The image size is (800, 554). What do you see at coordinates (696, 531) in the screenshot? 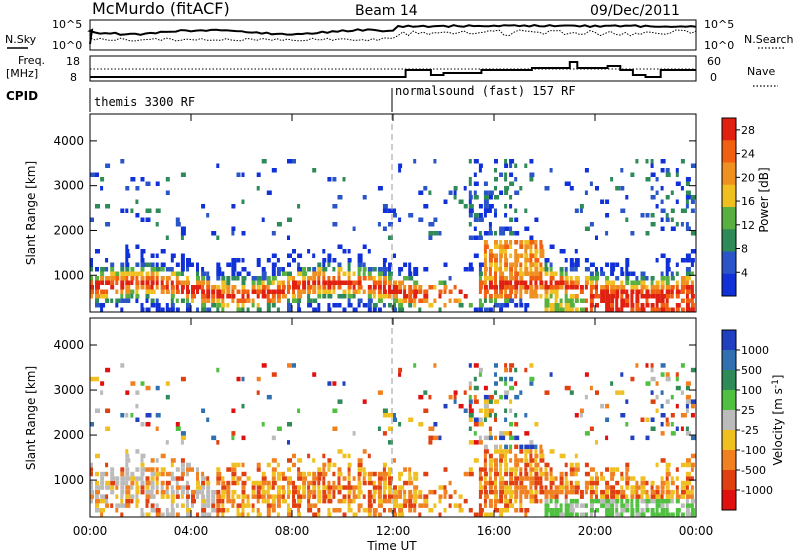
I see `x-tick-label: 00:00` at bounding box center [696, 531].